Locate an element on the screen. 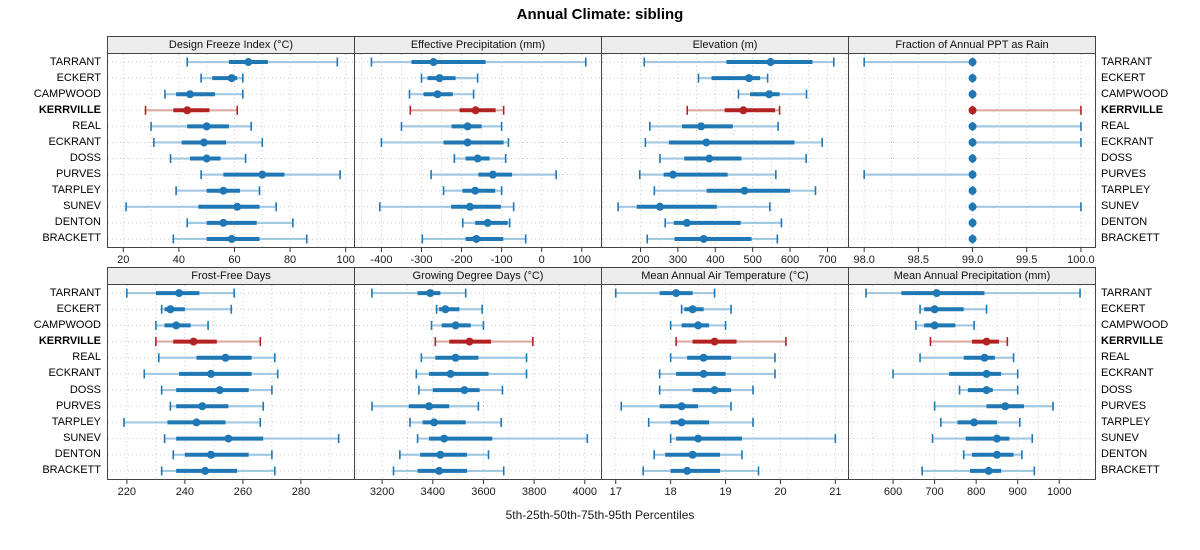 Image resolution: width=1200 pixels, height=550 pixels. tick-label: 3600 is located at coordinates (483, 492).